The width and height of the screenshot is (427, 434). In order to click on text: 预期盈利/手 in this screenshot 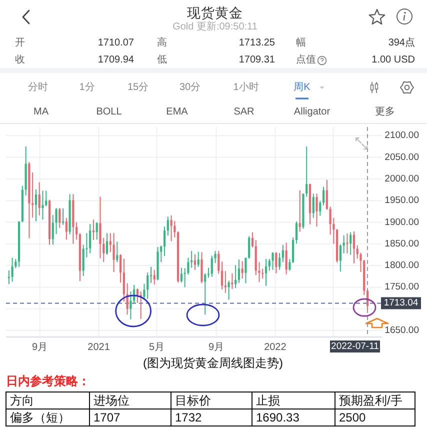, I will do `click(370, 401)`.